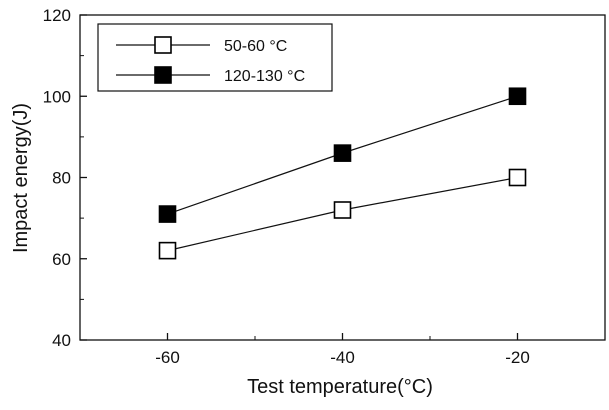 This screenshot has width=609, height=410. I want to click on legend-box, so click(215, 57).